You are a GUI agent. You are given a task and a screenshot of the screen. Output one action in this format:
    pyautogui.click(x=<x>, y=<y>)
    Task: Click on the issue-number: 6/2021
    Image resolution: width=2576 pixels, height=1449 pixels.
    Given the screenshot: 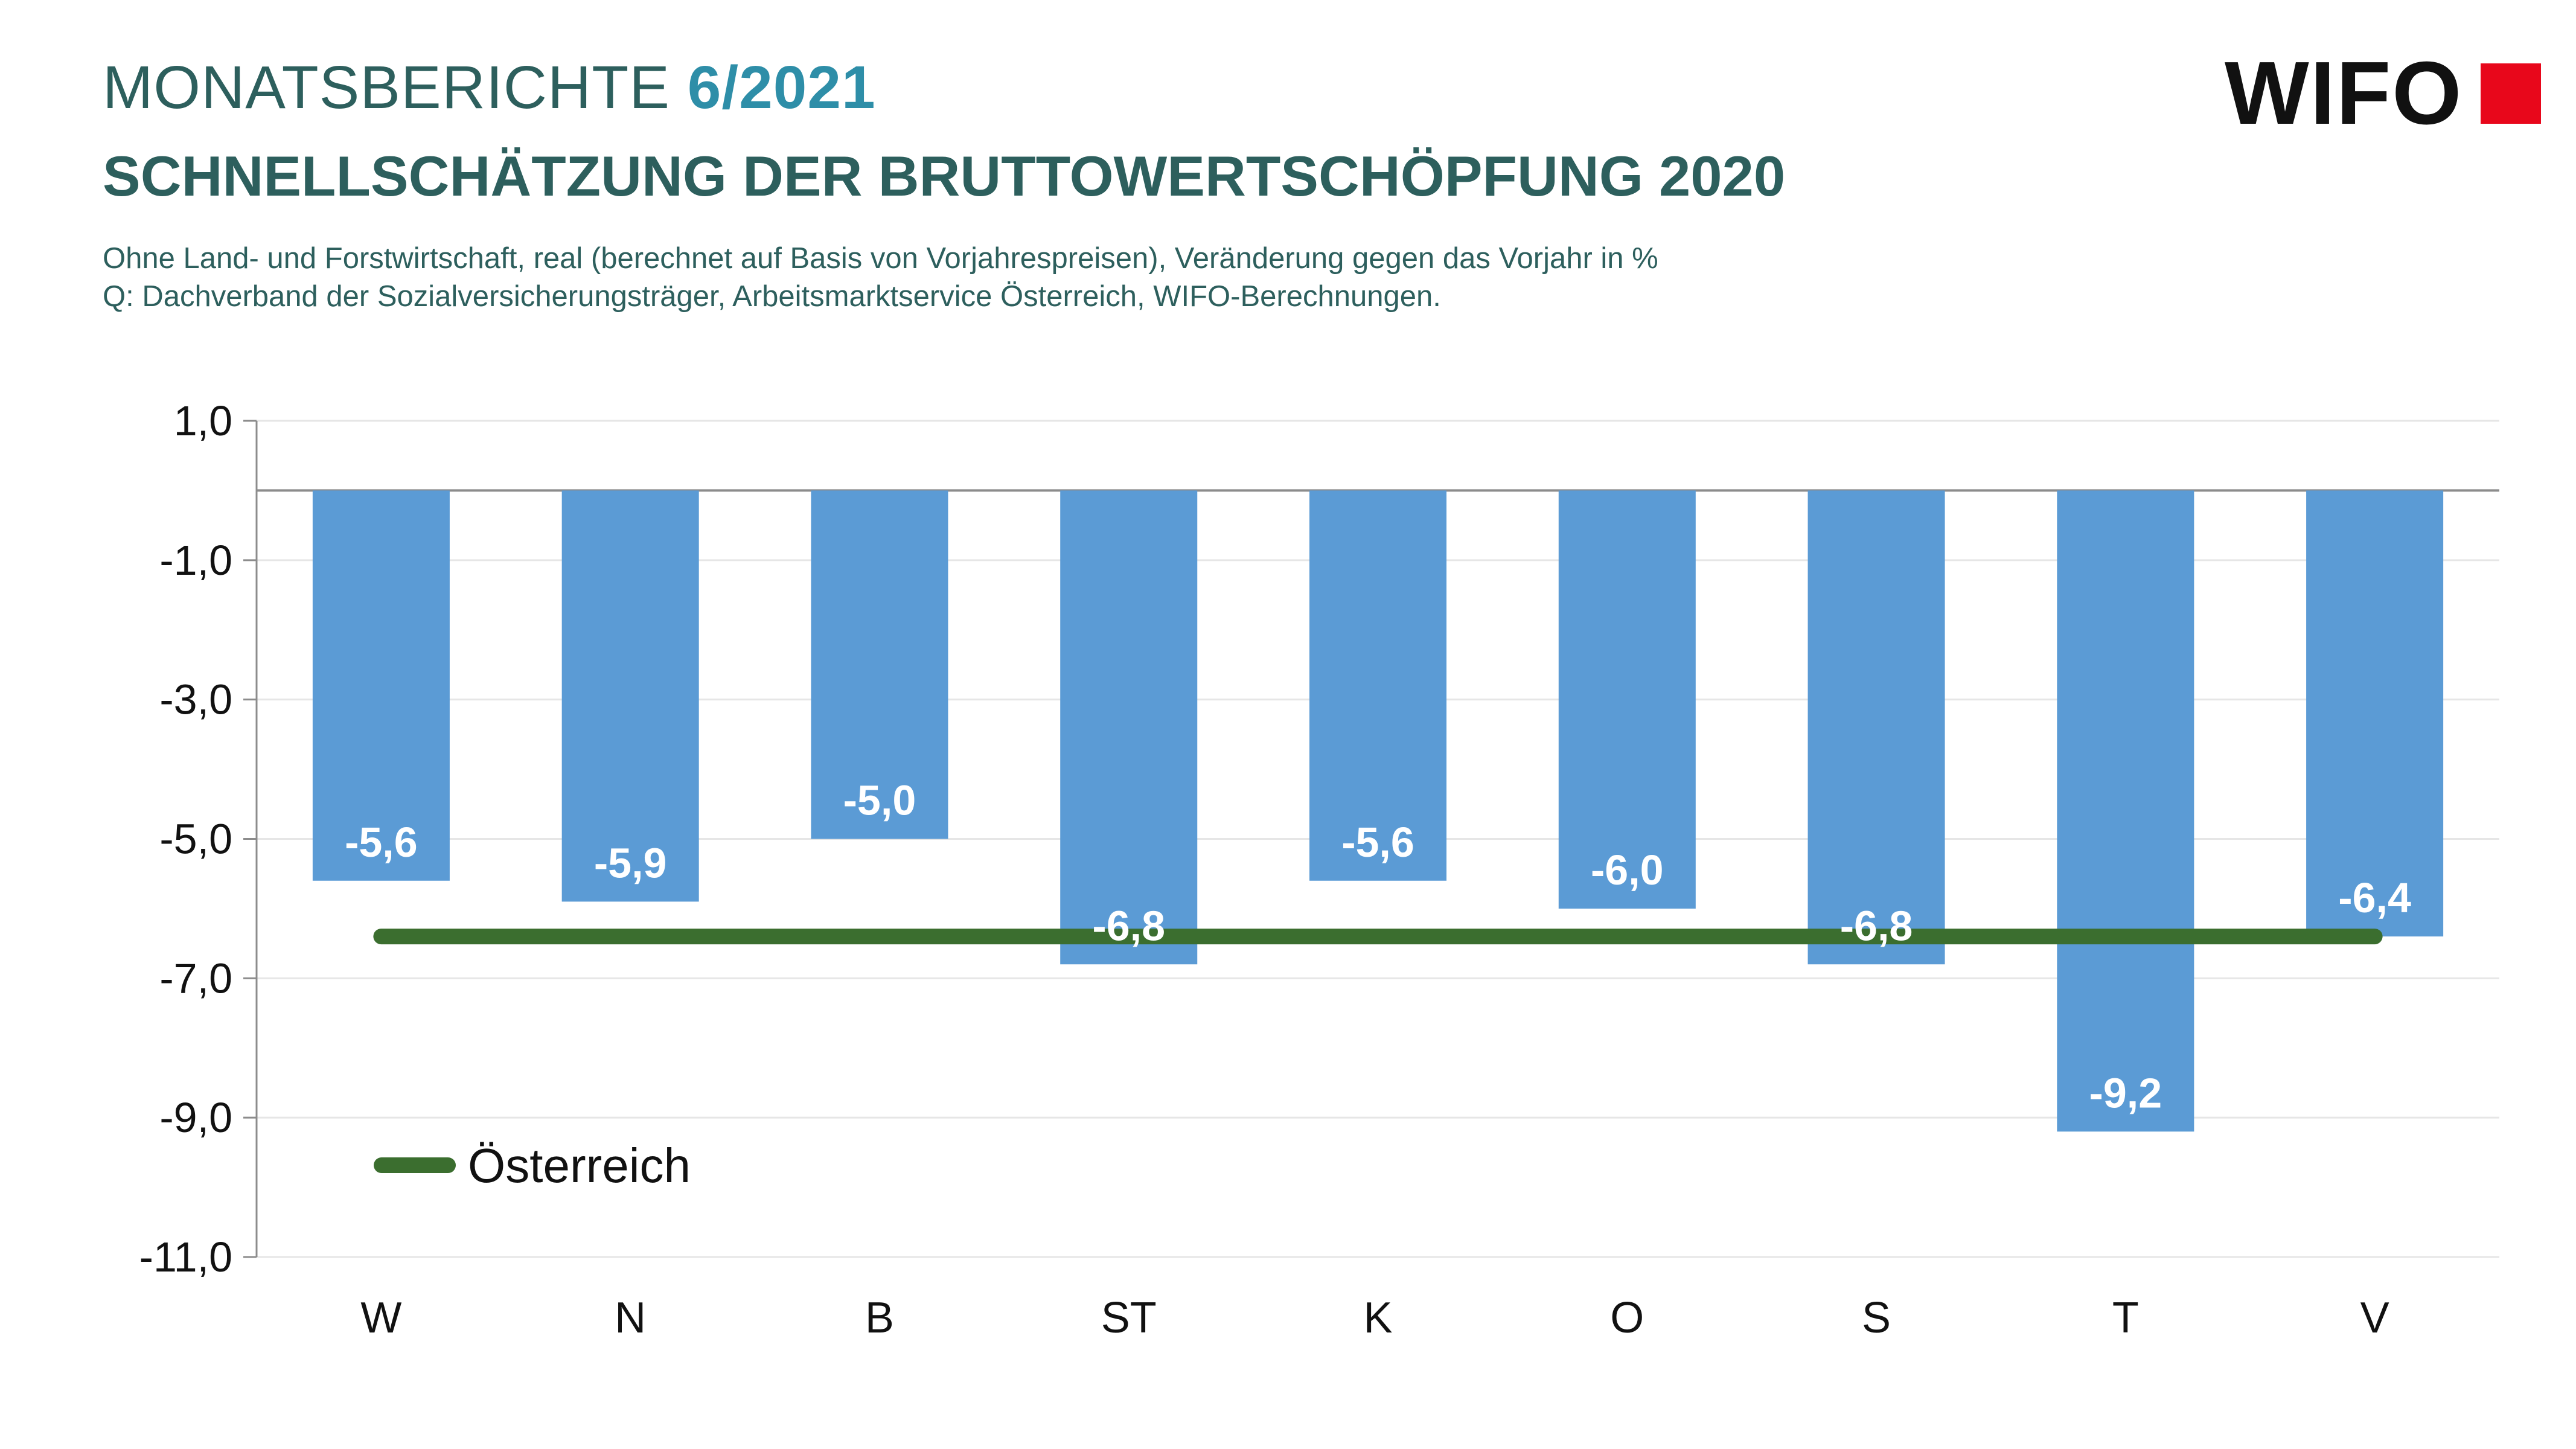 What is the action you would take?
    pyautogui.click(x=782, y=87)
    